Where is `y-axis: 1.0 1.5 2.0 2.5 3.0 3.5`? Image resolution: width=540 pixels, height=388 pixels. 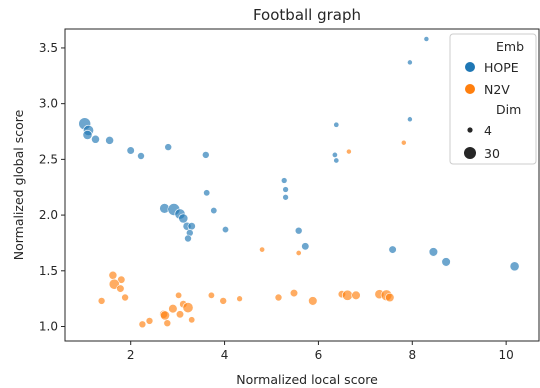
y-axis: 1.0 1.5 2.0 2.5 3.0 3.5 is located at coordinates (52, 187).